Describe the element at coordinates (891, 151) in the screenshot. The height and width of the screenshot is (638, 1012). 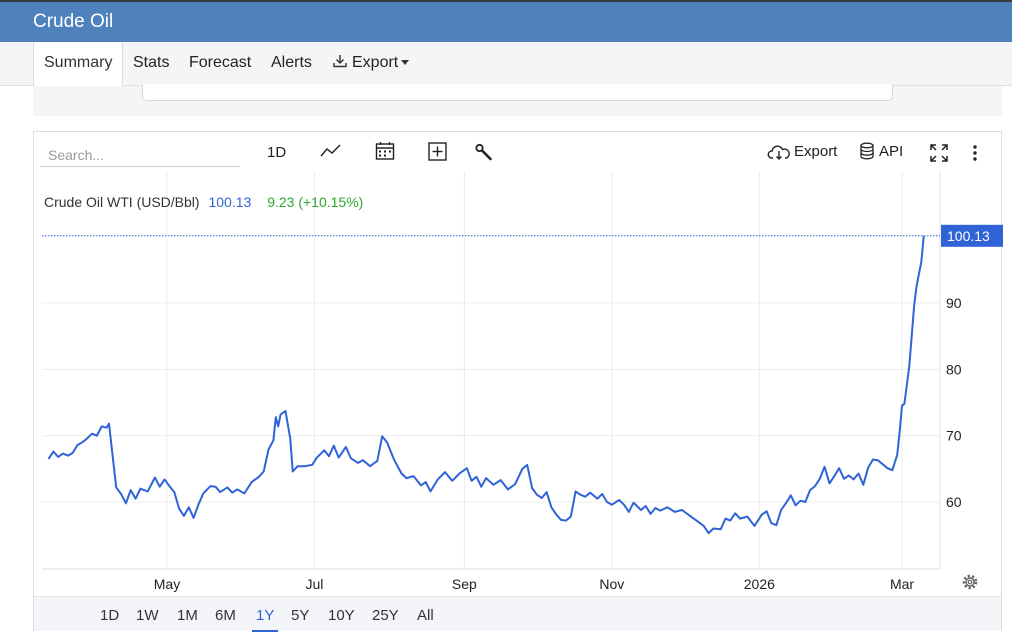
I see `api-button: API` at that location.